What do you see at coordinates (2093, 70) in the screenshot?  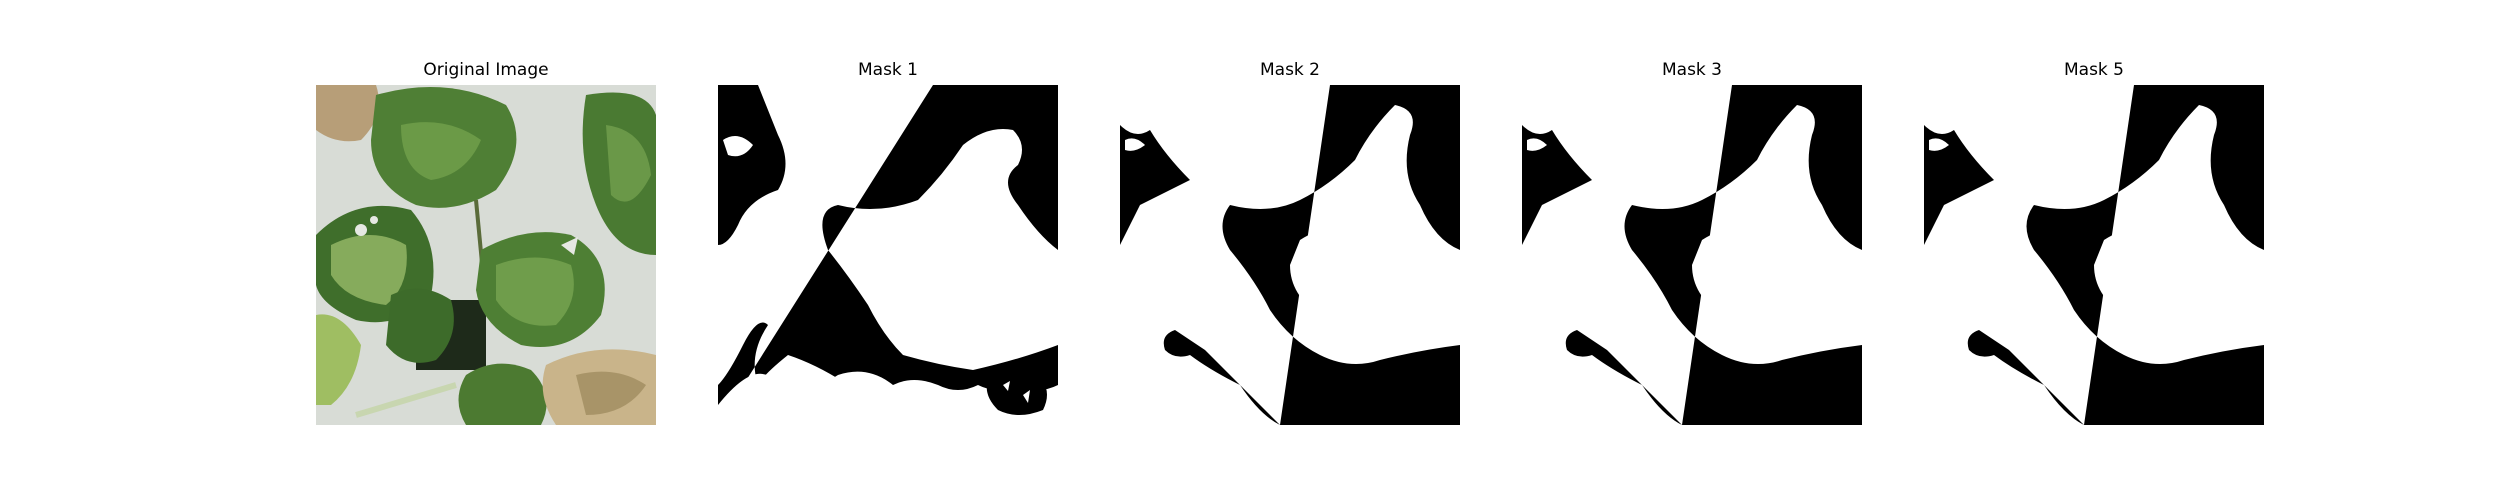 I see `panel-title: Mask 5` at bounding box center [2093, 70].